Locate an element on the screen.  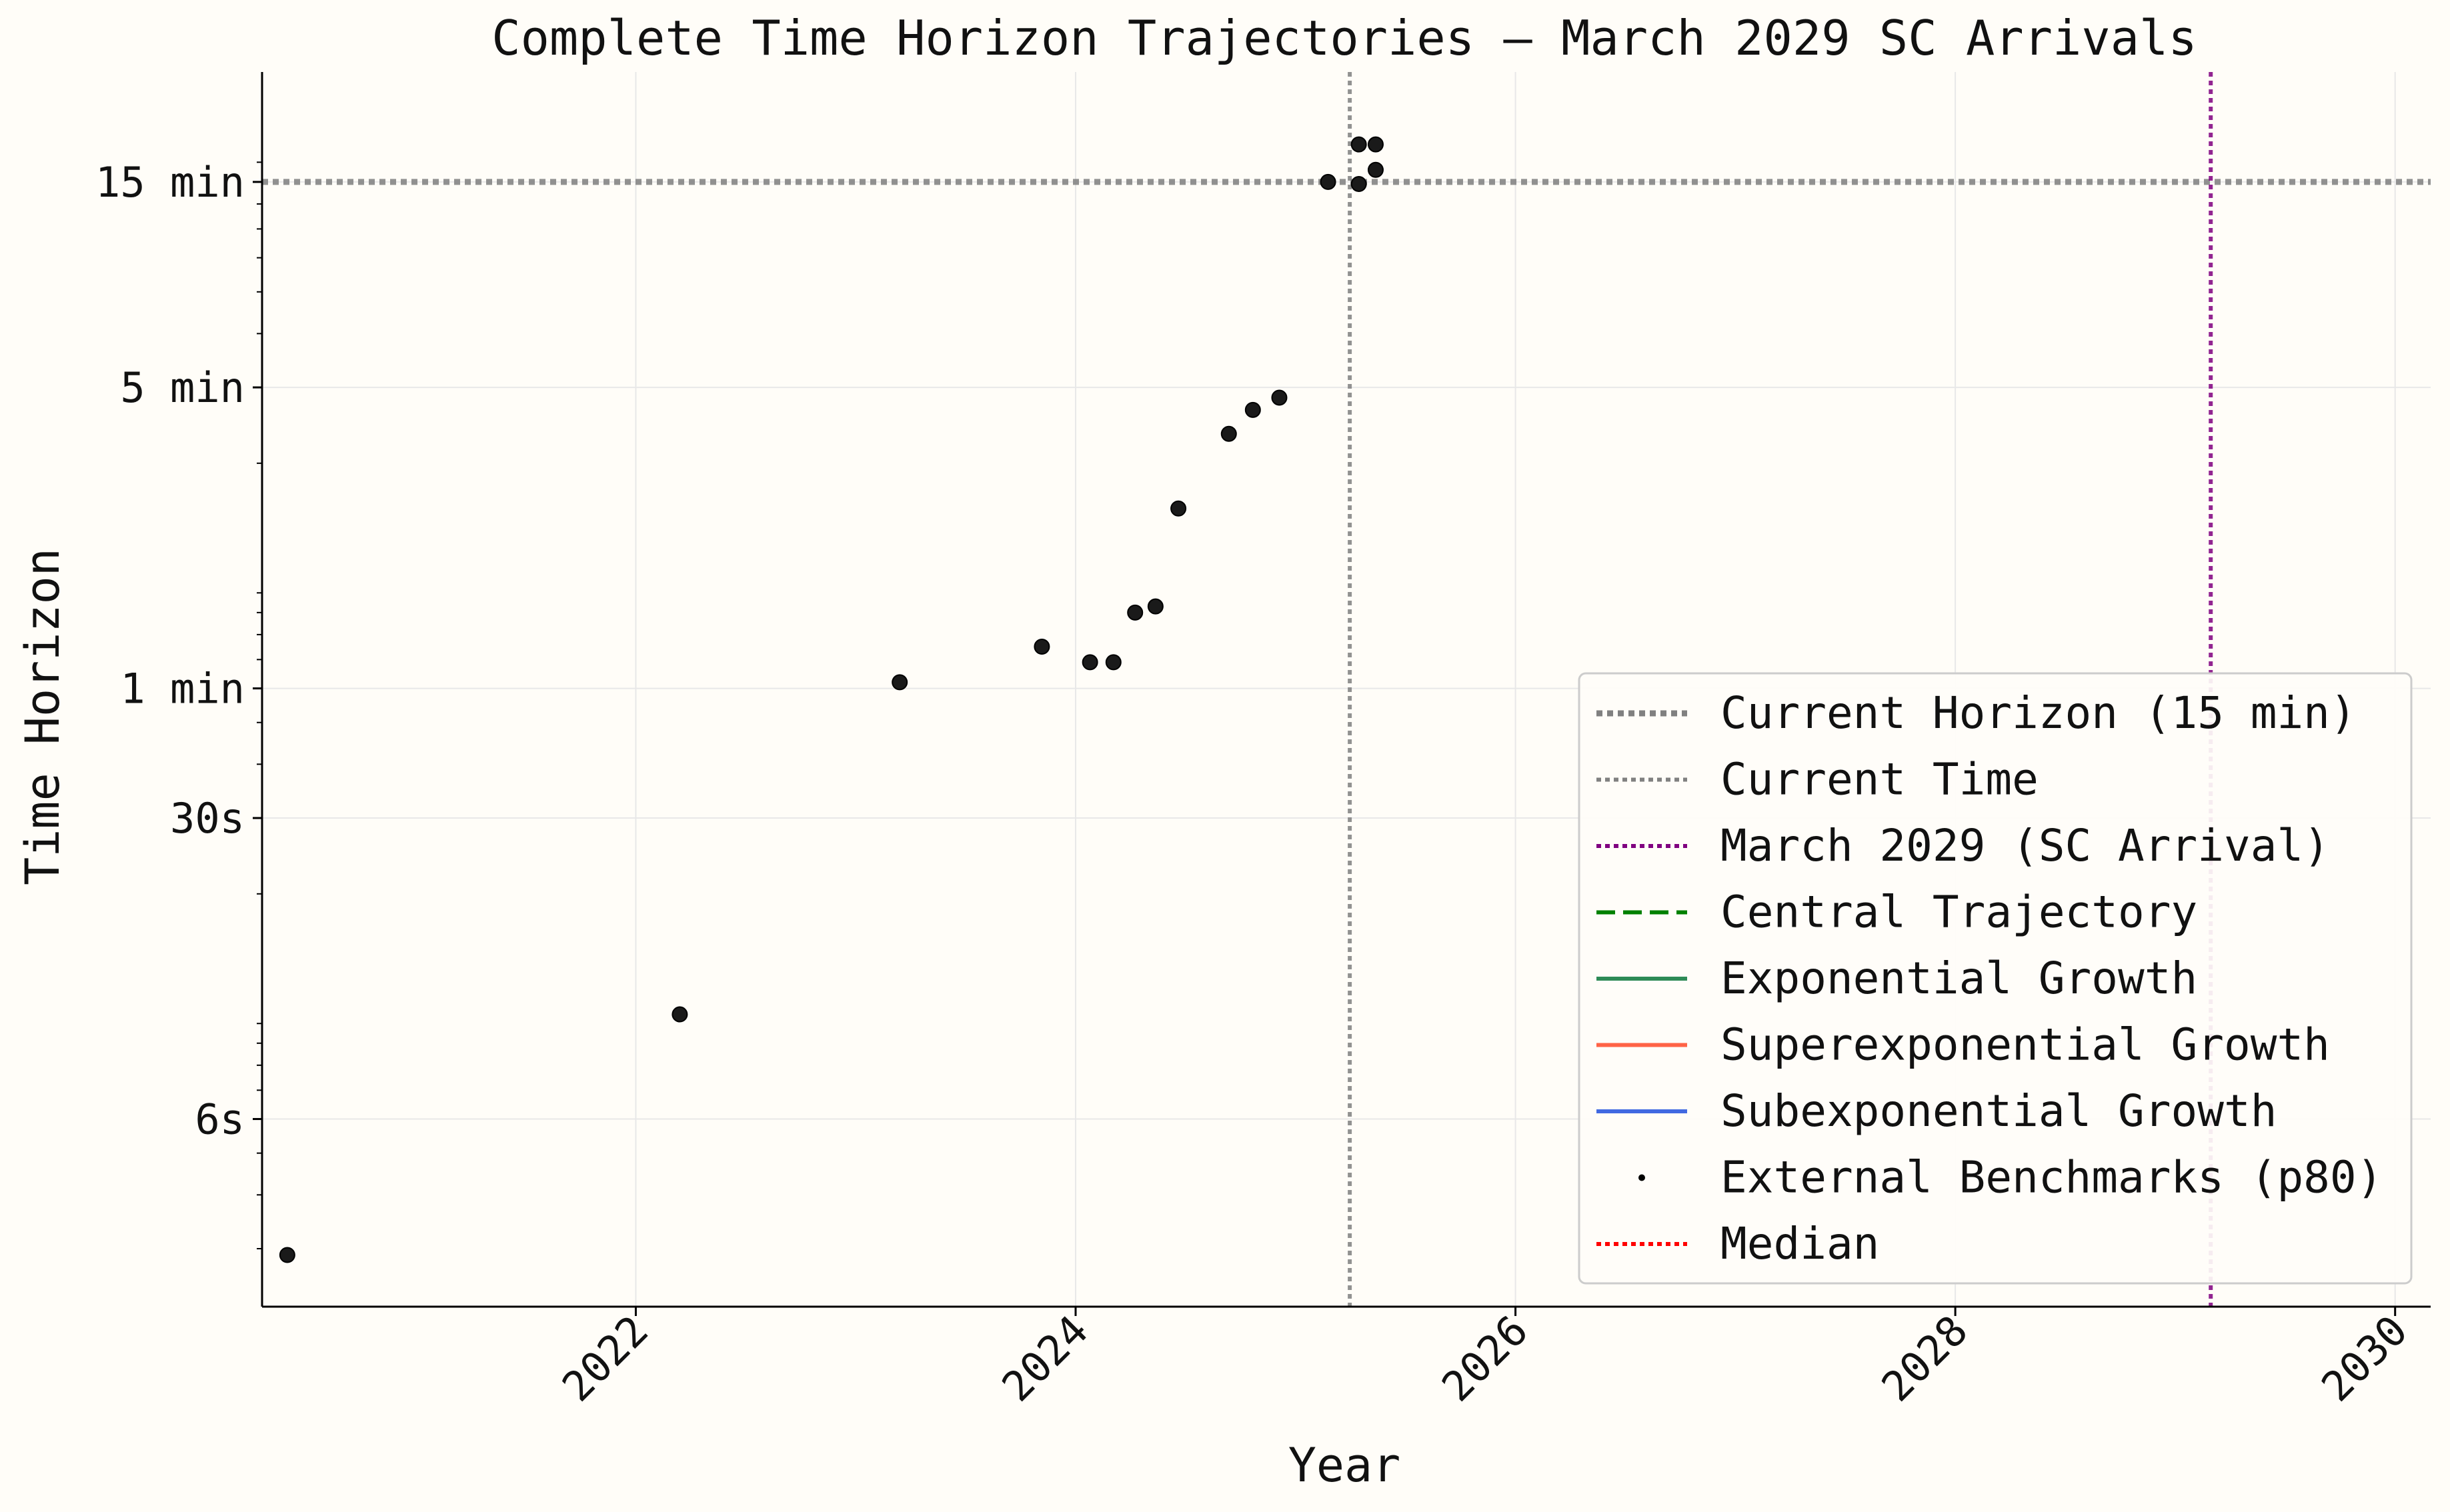
legend-label: External Benchmarks (p80) is located at coordinates (2051, 1177).